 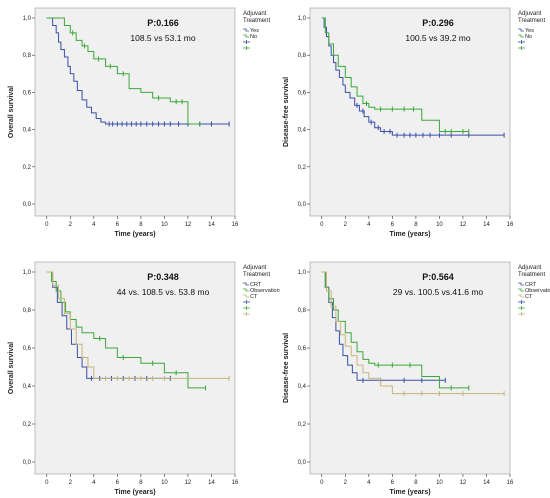 What do you see at coordinates (162, 38) in the screenshot?
I see `median-survival: 108.5 vs 53.1 mo` at bounding box center [162, 38].